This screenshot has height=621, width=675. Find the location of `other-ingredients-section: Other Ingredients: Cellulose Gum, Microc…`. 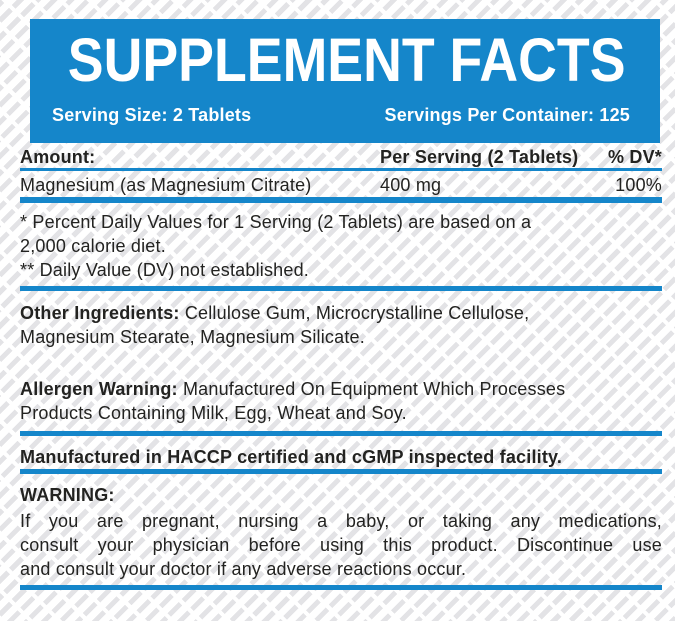

other-ingredients-section: Other Ingredients: Cellulose Gum, Microc… is located at coordinates (341, 325).